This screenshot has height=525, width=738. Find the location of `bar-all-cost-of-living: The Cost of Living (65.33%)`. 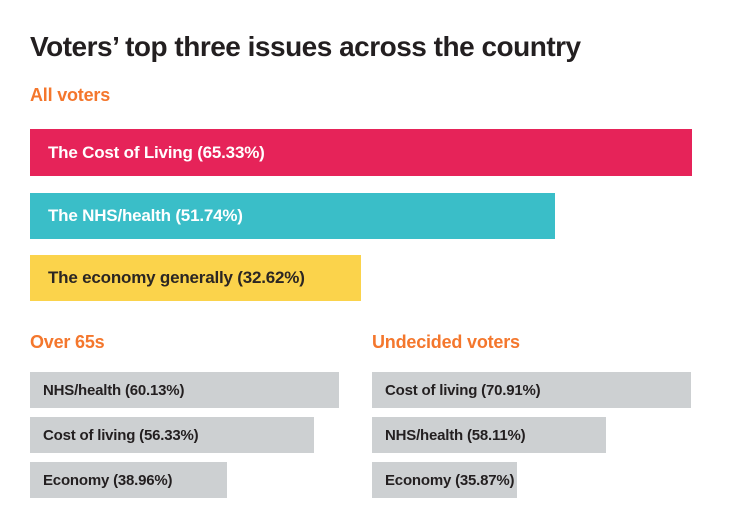

bar-all-cost-of-living: The Cost of Living (65.33%) is located at coordinates (361, 152).